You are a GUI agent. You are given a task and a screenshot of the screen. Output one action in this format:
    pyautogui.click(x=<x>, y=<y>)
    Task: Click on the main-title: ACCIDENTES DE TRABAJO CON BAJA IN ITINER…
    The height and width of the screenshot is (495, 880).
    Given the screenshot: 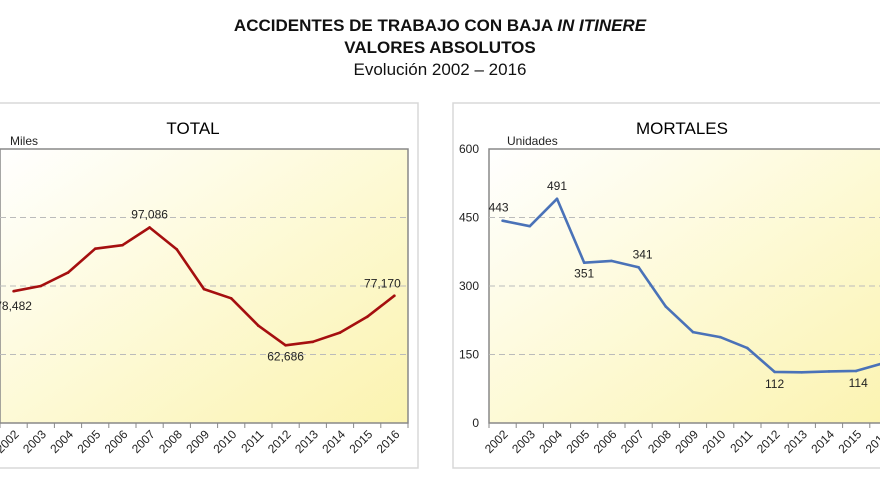 What is the action you would take?
    pyautogui.click(x=440, y=26)
    